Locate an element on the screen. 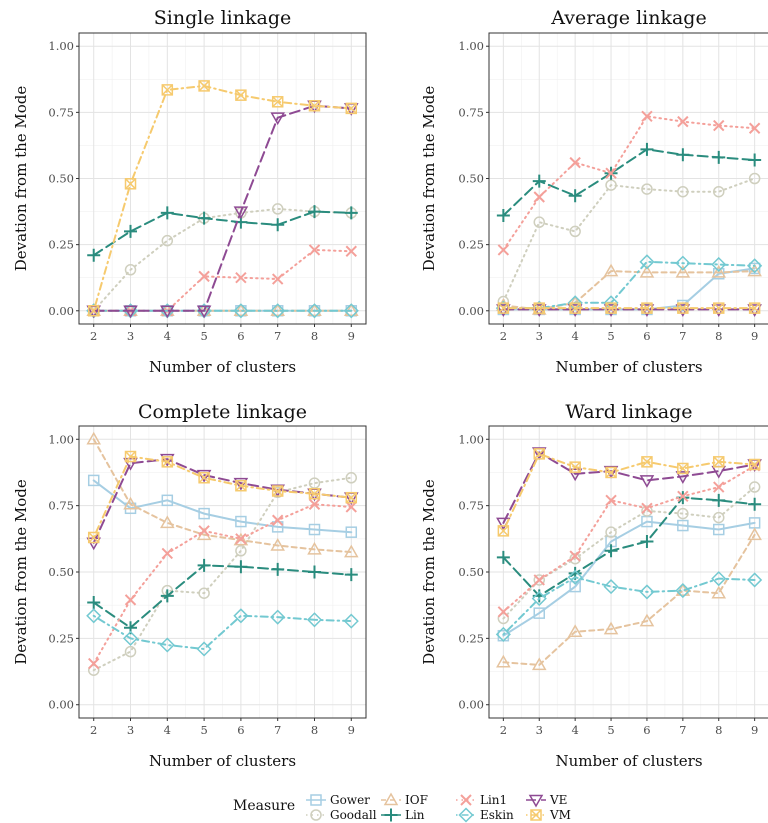 The height and width of the screenshot is (823, 768). x-tick-label: 8 is located at coordinates (718, 730).